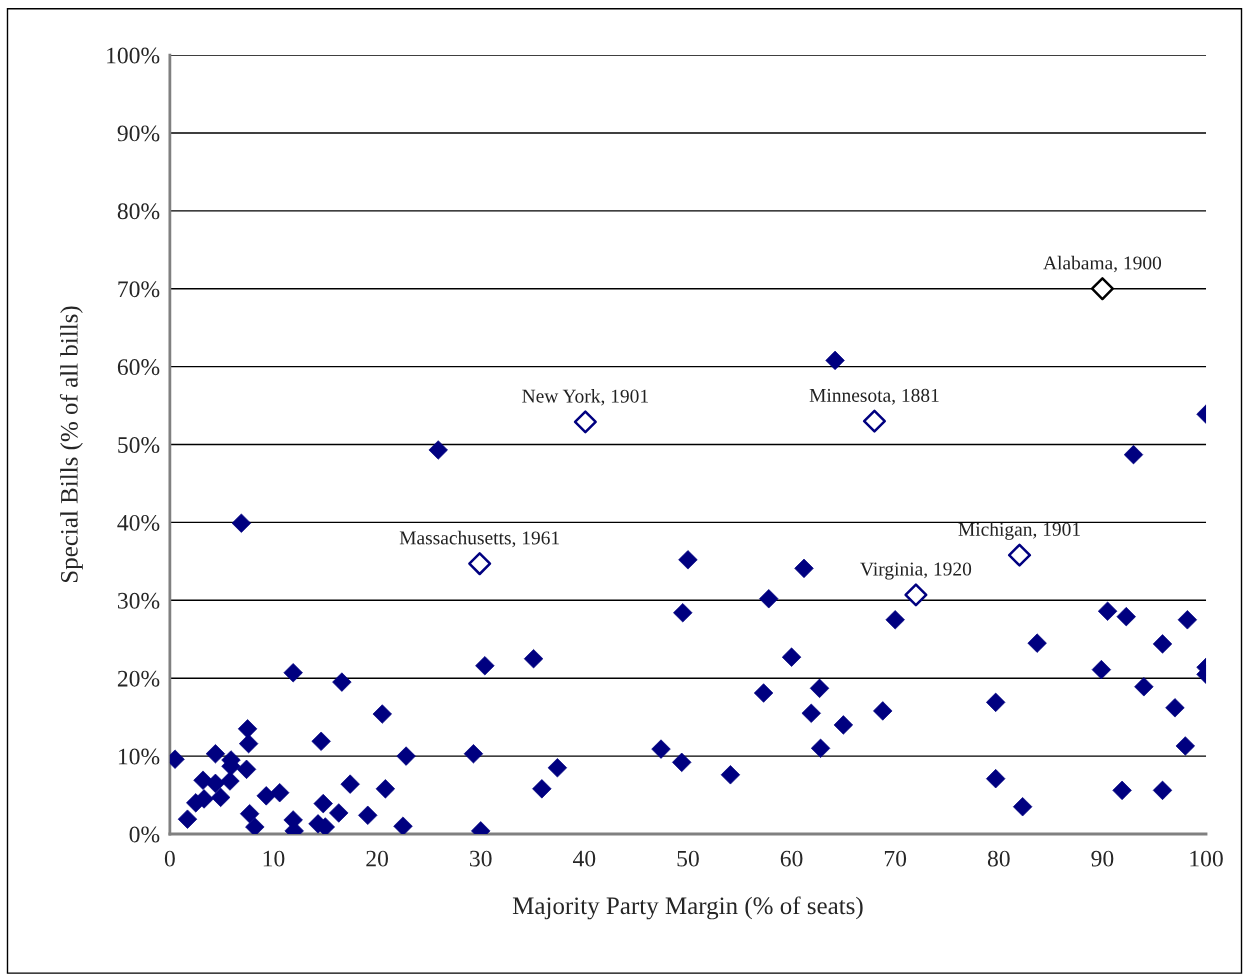  What do you see at coordinates (791, 858) in the screenshot?
I see `x-tick-label: 60` at bounding box center [791, 858].